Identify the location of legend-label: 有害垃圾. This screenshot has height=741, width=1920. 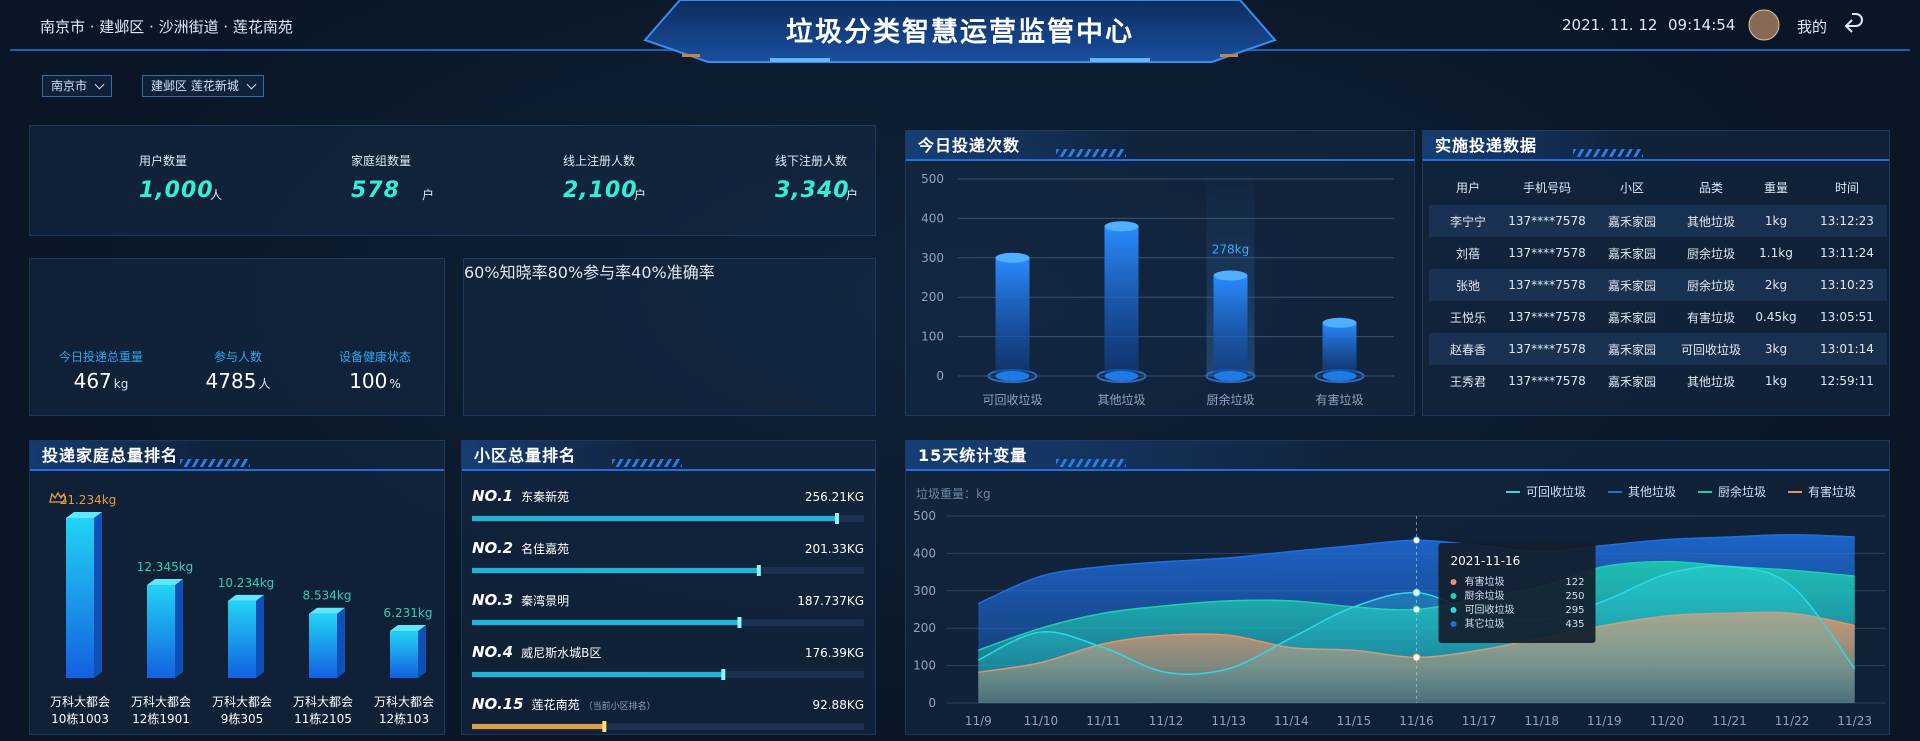
(1832, 491).